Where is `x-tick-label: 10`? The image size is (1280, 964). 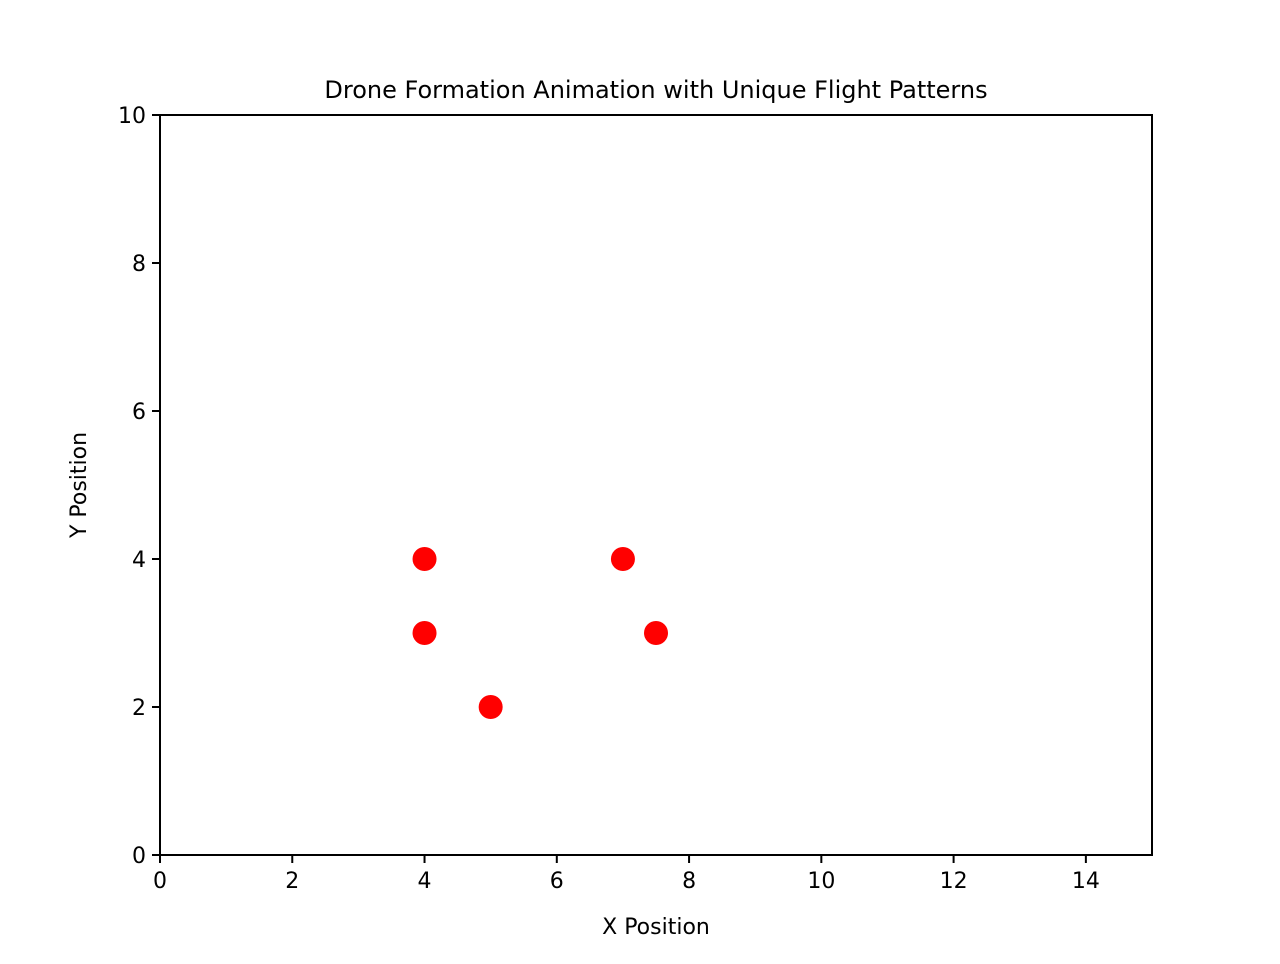
x-tick-label: 10 is located at coordinates (821, 881).